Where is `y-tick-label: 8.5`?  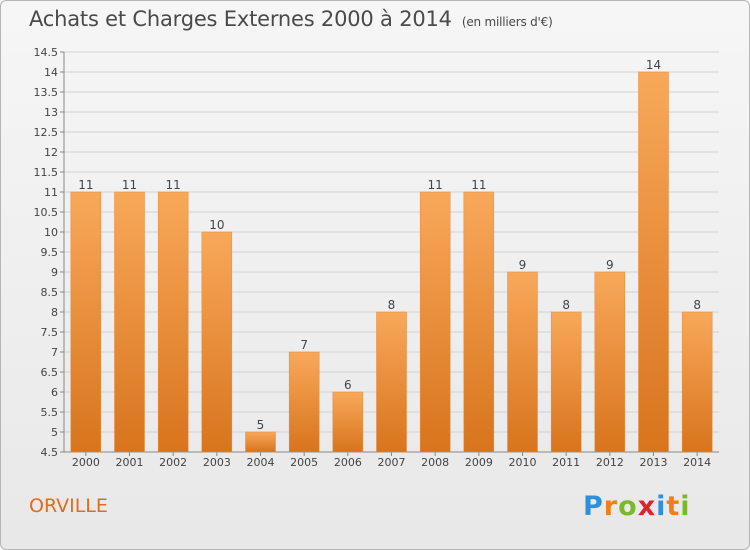 y-tick-label: 8.5 is located at coordinates (50, 292).